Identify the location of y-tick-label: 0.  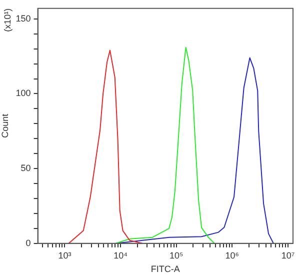
(28, 243).